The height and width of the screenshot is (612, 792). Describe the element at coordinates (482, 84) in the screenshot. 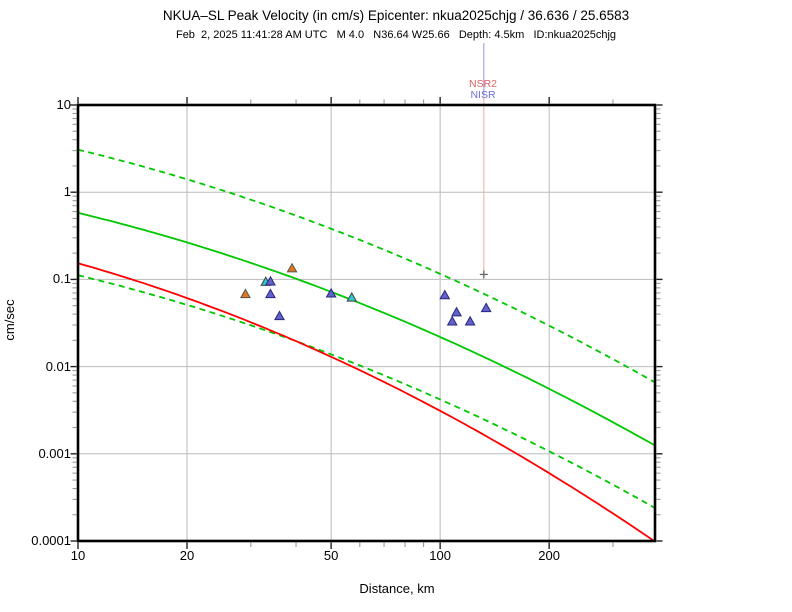

I see `station-label-nsr2: NSR2` at that location.